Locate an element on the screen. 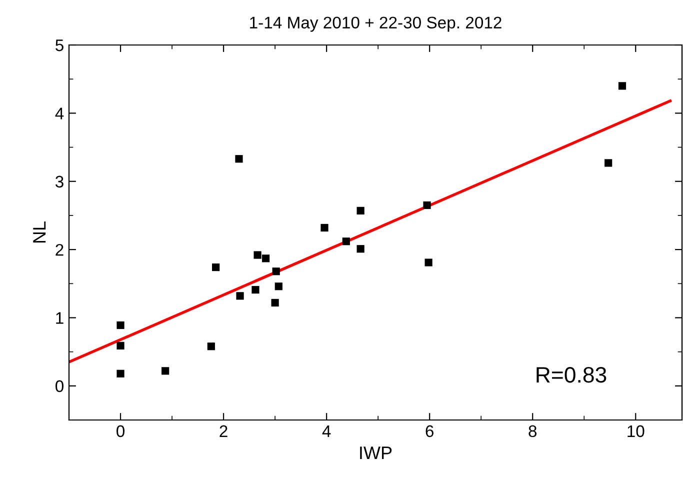 This screenshot has height=480, width=683. x-tick-label: 2 is located at coordinates (224, 431).